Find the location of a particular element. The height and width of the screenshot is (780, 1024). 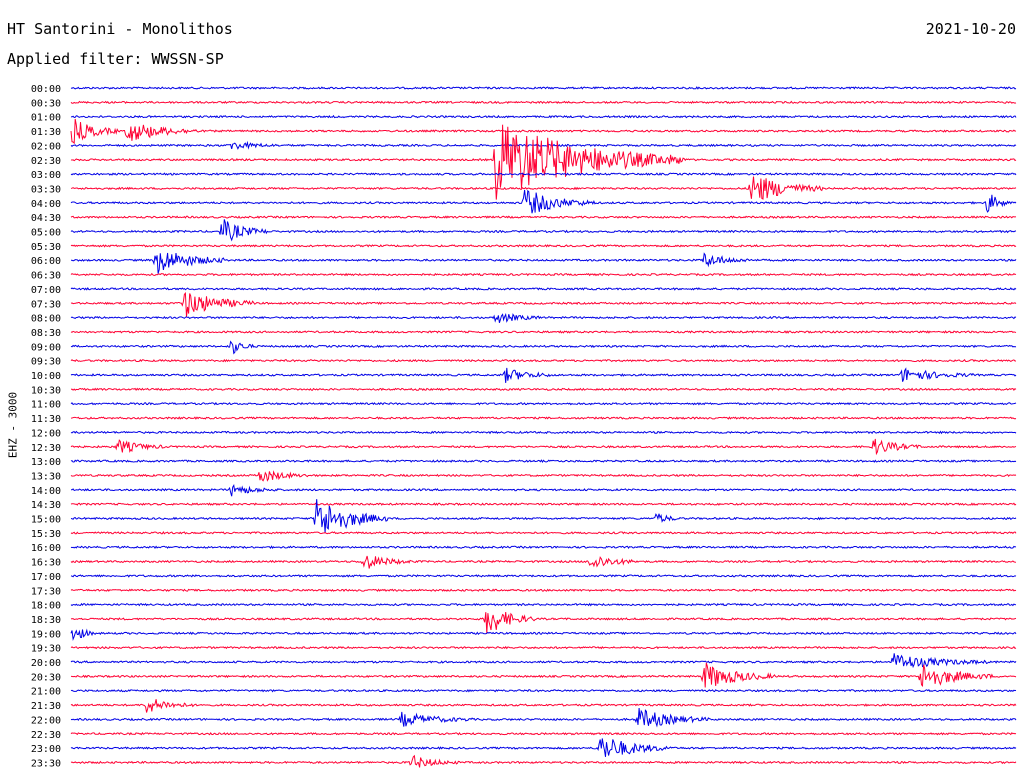

row-time-label: 06:30 is located at coordinates (46, 276).